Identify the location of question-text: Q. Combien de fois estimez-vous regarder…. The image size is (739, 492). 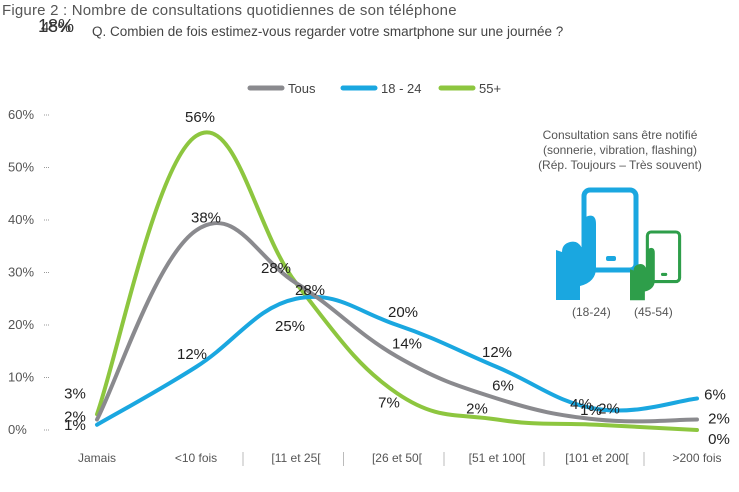
(328, 31).